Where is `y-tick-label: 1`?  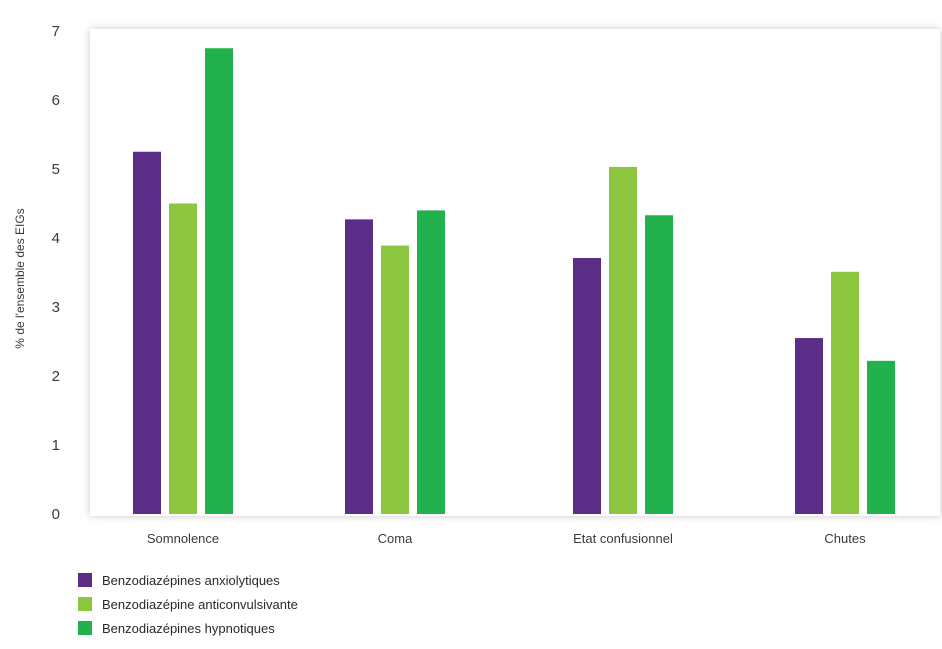
y-tick-label: 1 is located at coordinates (56, 445).